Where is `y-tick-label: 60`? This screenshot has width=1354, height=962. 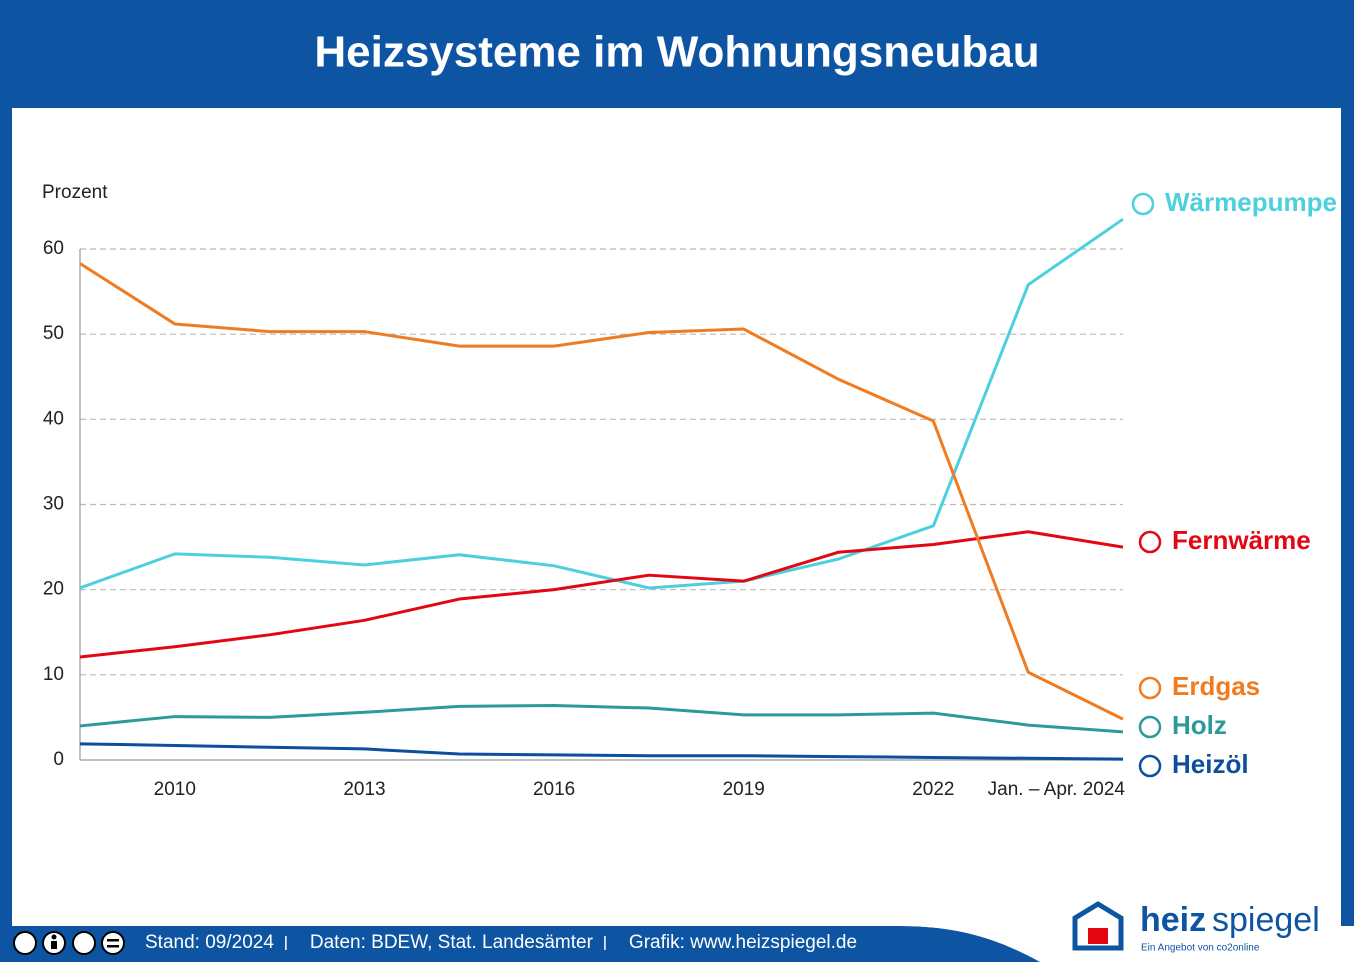 y-tick-label: 60 is located at coordinates (53, 248).